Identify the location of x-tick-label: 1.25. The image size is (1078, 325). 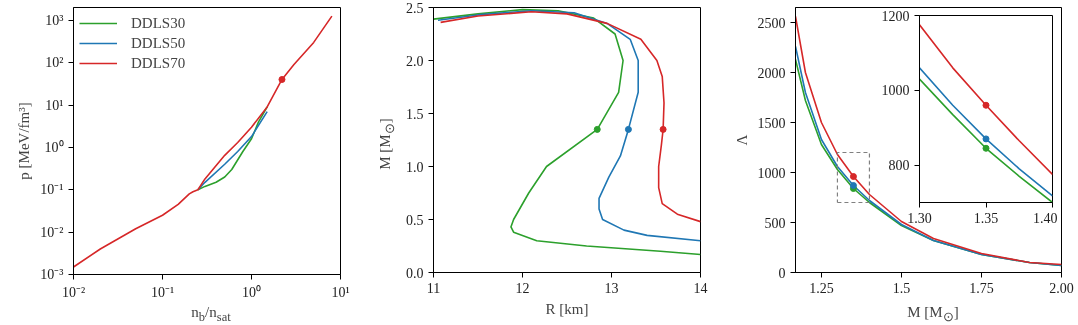
(821, 288).